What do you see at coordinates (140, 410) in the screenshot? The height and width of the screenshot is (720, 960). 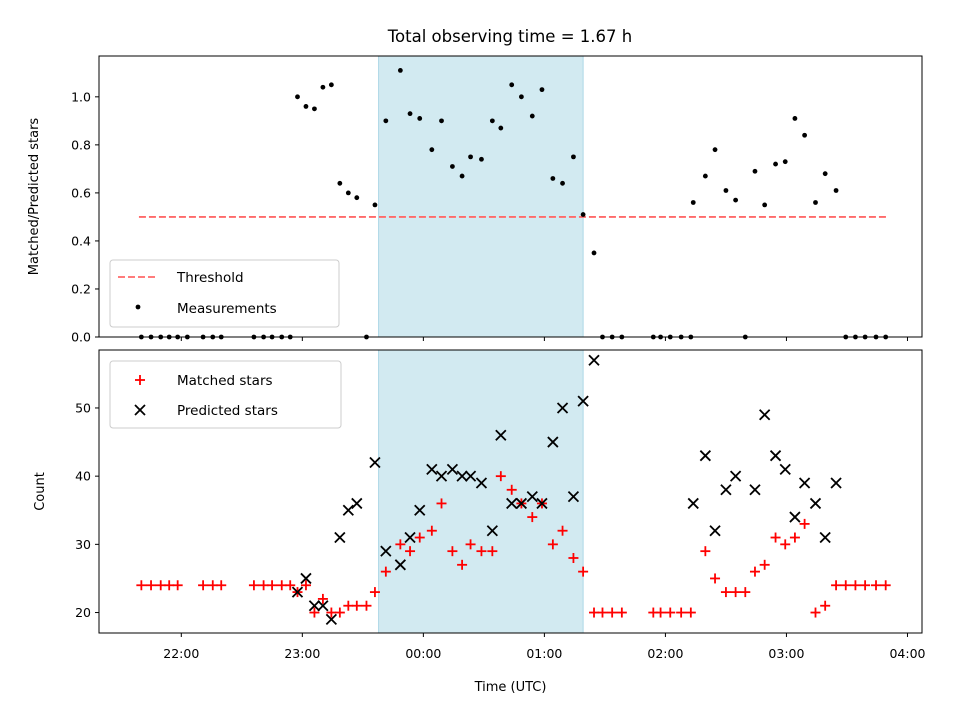 I see `legend-cross-marker` at bounding box center [140, 410].